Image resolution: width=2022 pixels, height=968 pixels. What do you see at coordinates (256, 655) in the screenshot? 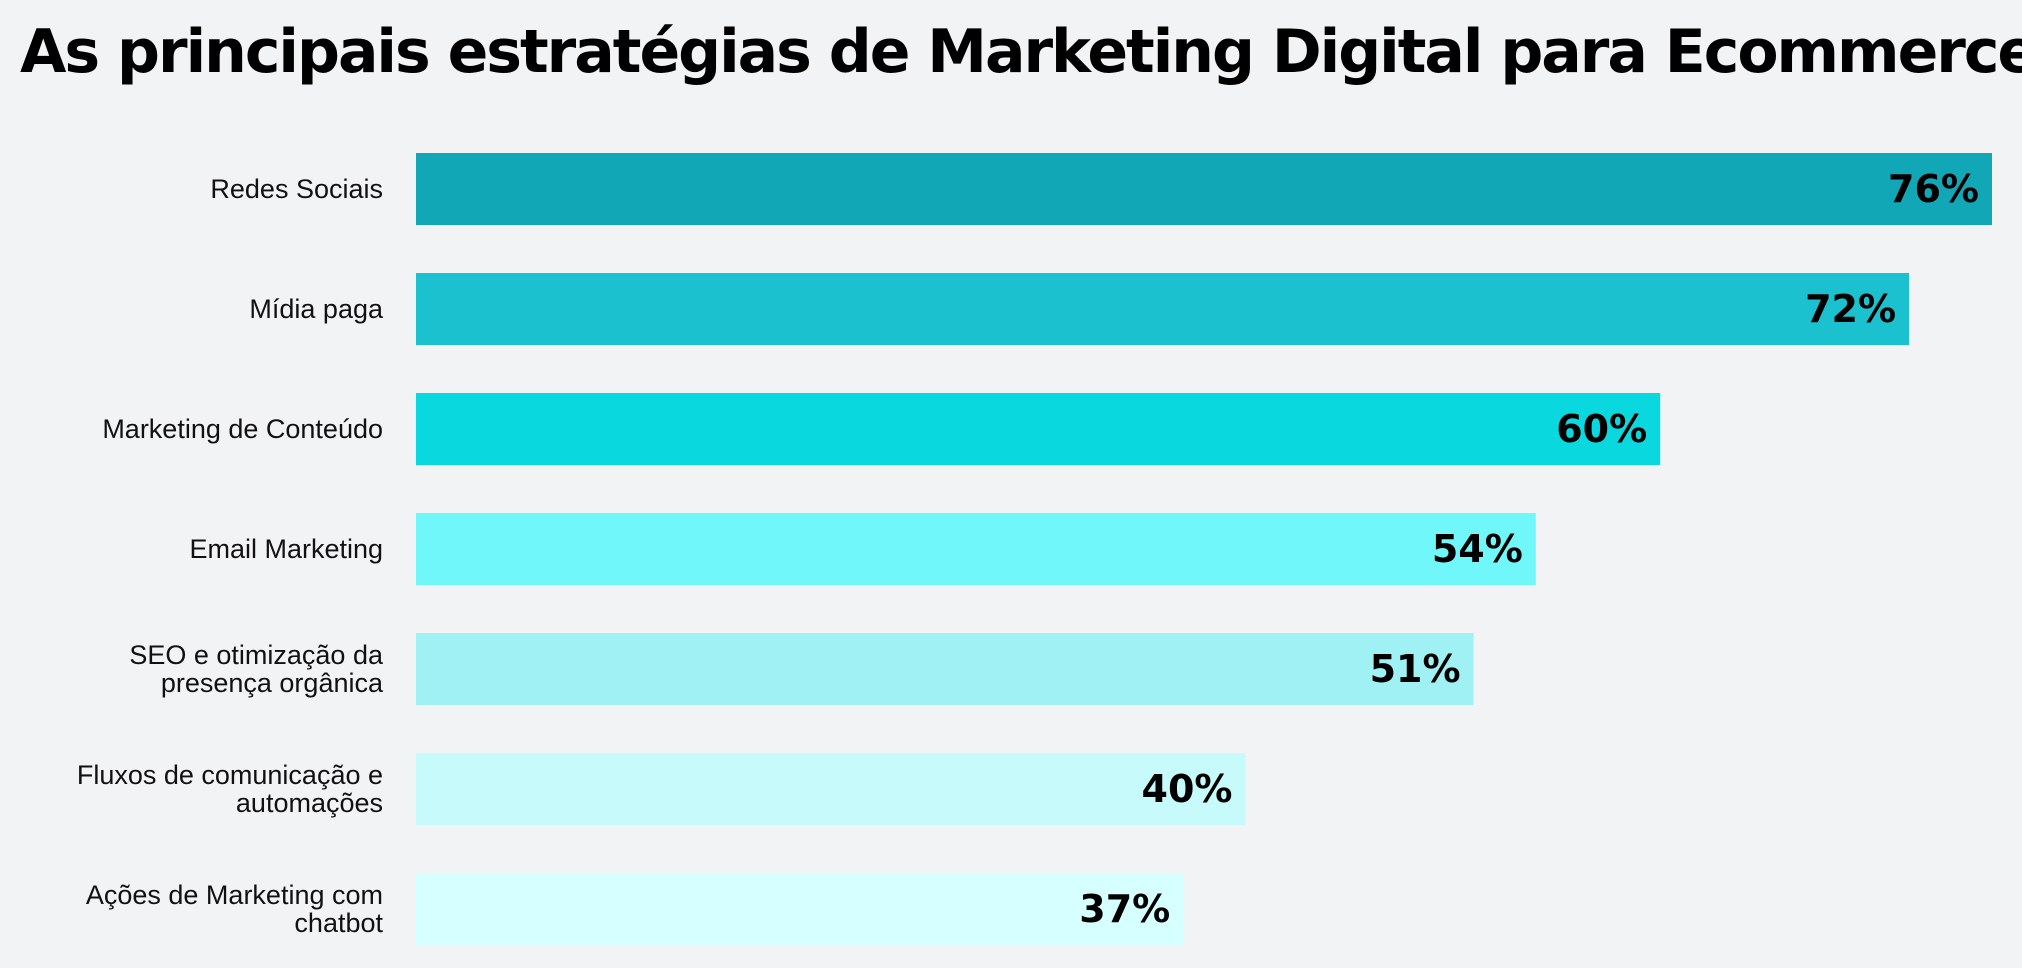
I see `category-label-5-line-1: SEO e otimização da` at bounding box center [256, 655].